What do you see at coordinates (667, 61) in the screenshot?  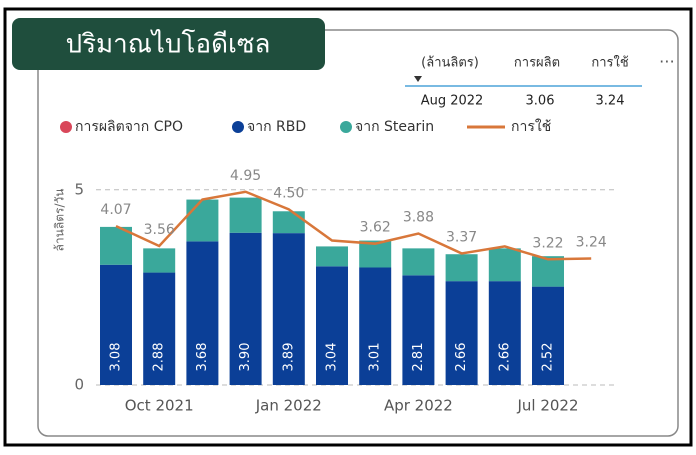 I see `more-menu: ⋯` at bounding box center [667, 61].